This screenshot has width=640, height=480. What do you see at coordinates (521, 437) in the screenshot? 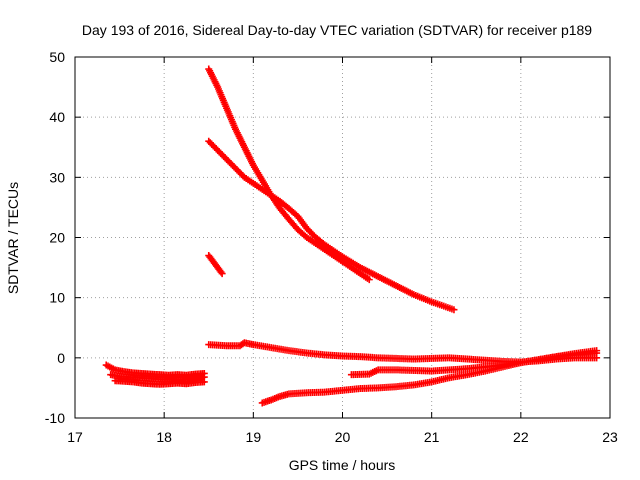
I see `x-tick-label: 22` at bounding box center [521, 437].